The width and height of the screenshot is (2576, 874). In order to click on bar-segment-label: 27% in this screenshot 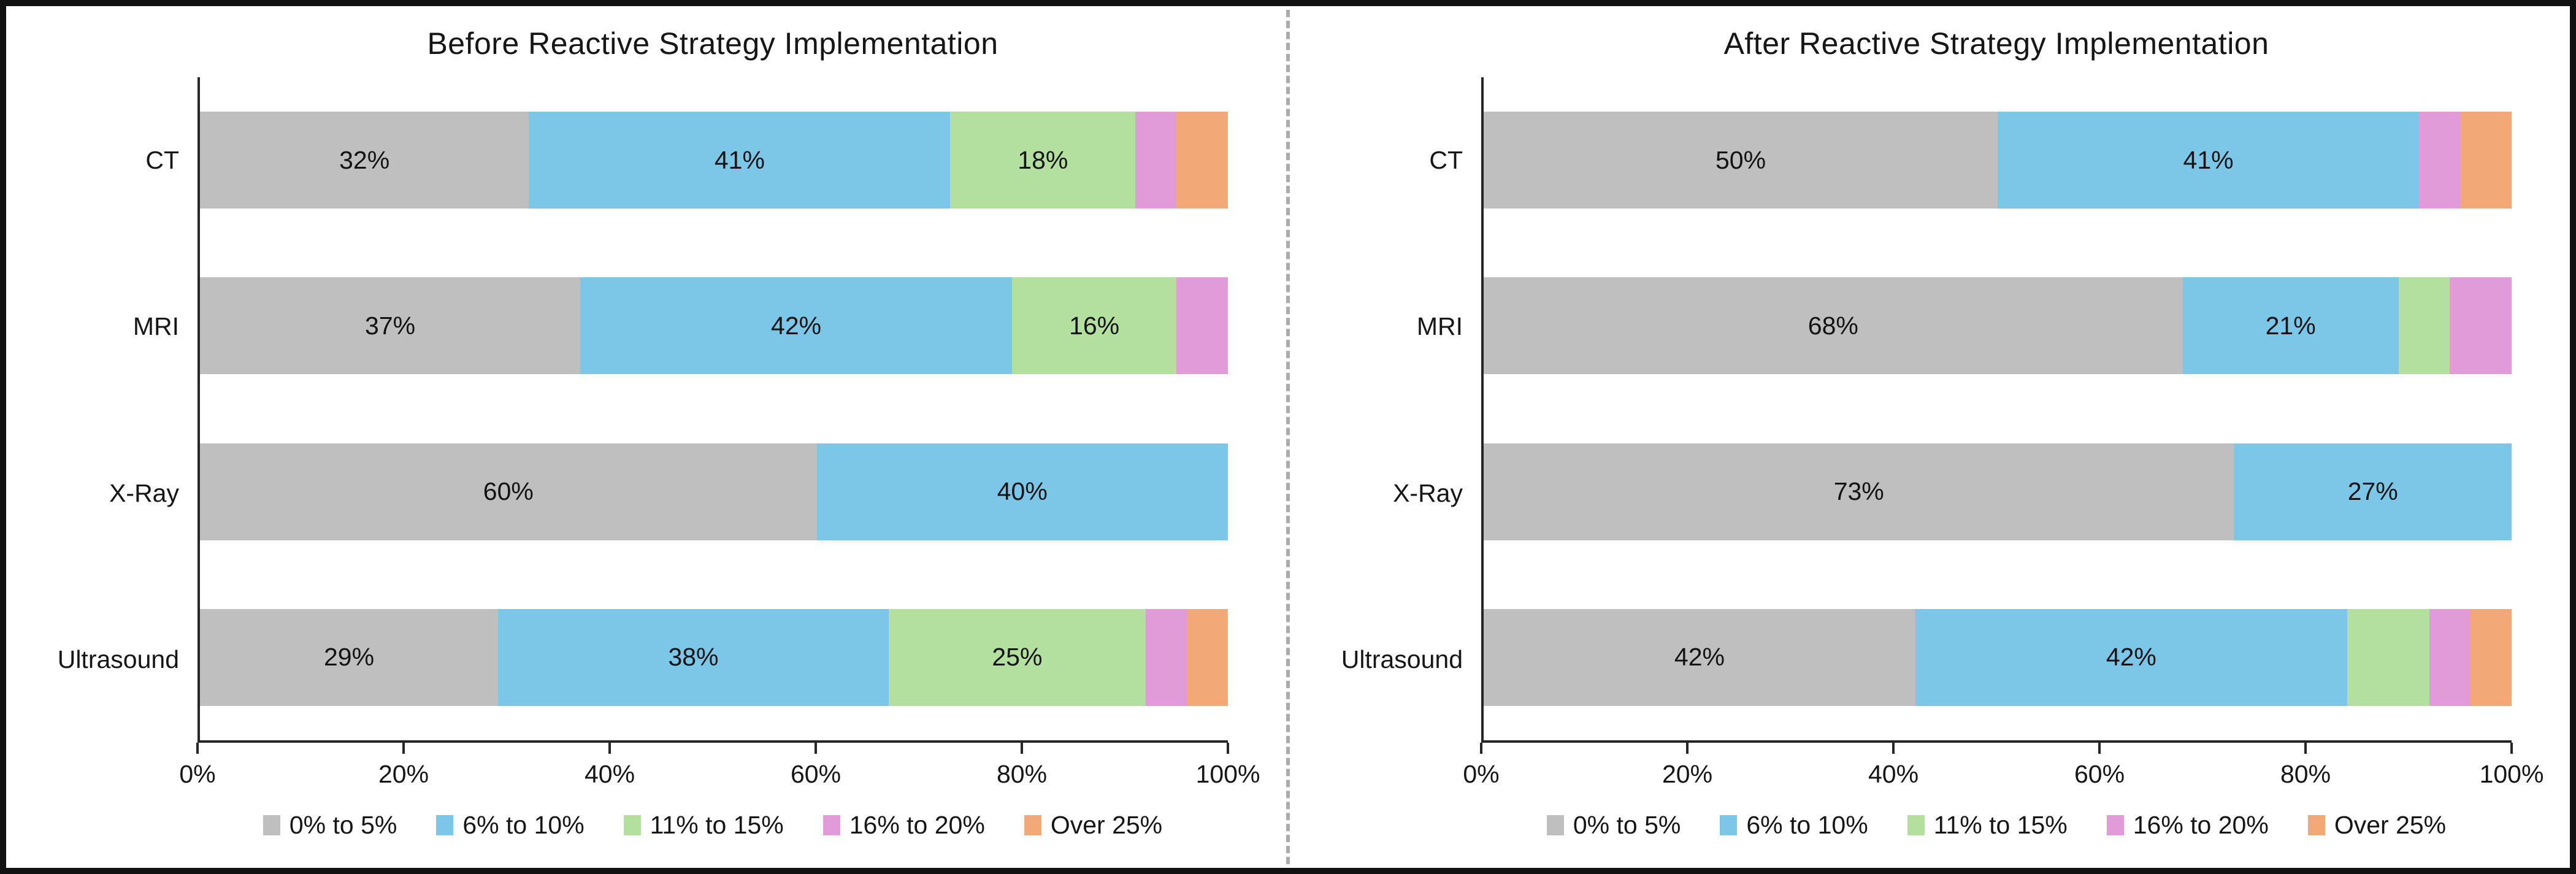, I will do `click(2372, 491)`.